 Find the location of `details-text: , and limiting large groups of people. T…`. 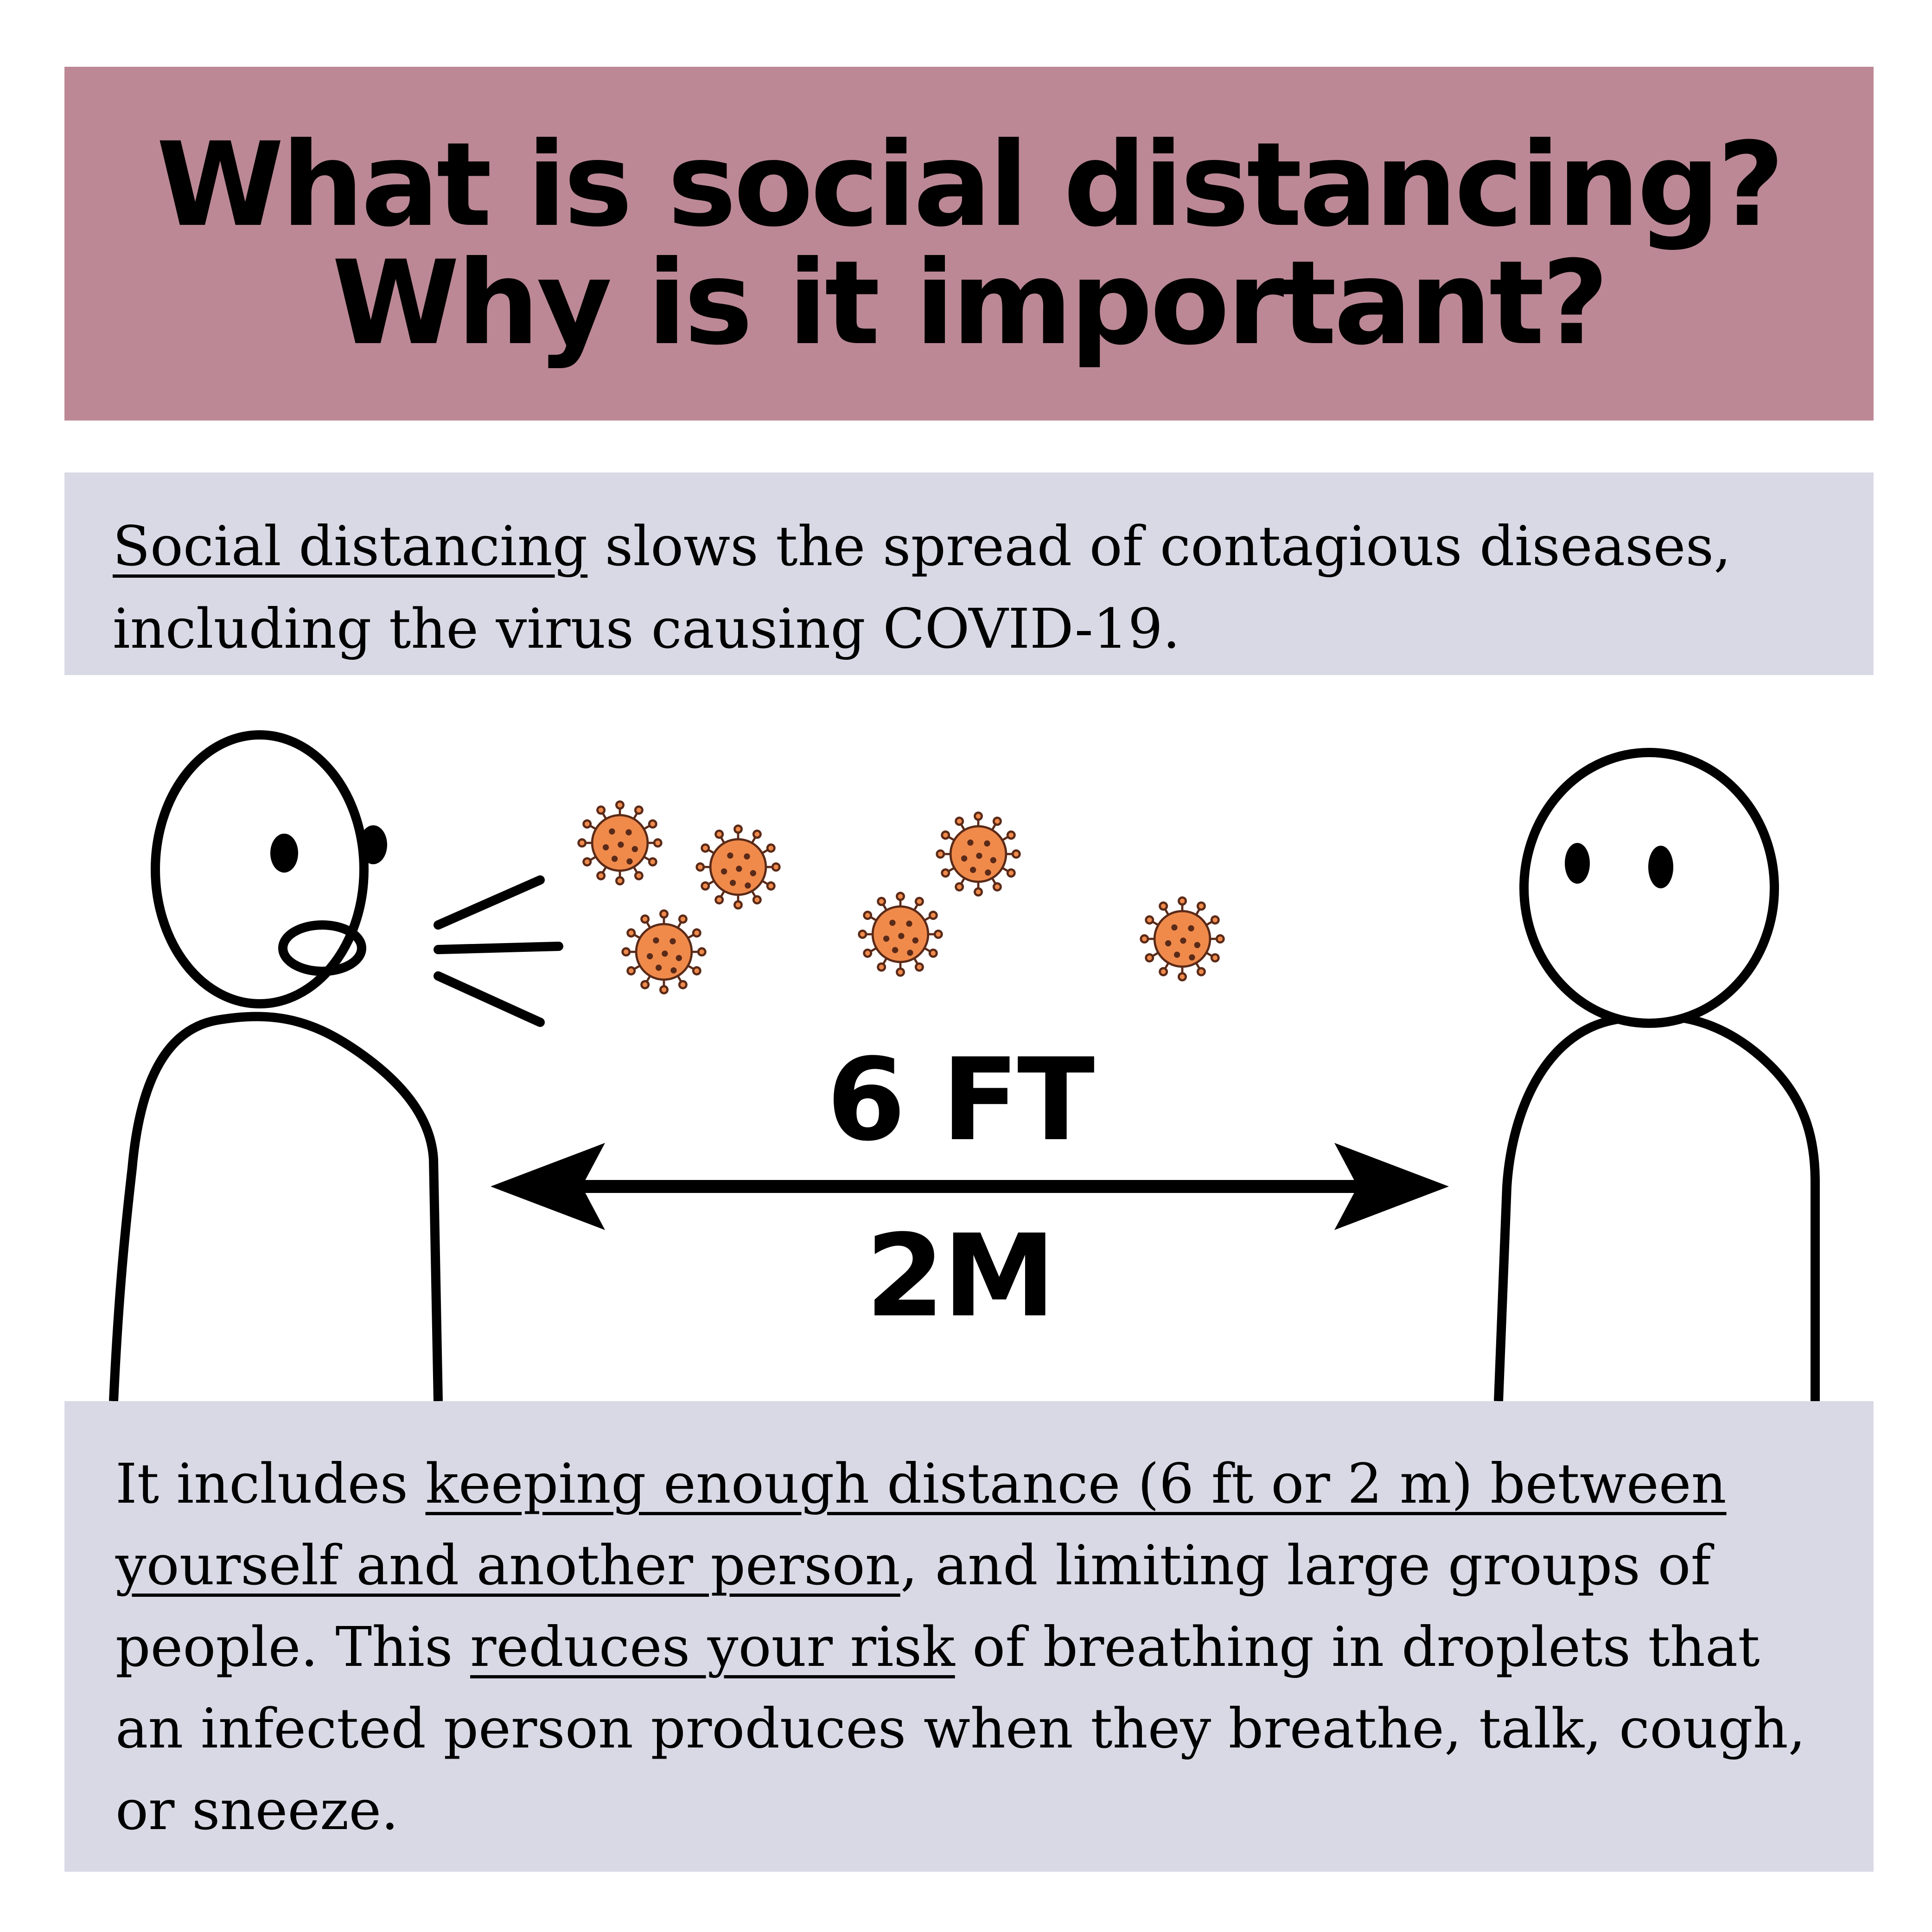

details-text: , and limiting large groups of people. T… is located at coordinates (913, 1606).